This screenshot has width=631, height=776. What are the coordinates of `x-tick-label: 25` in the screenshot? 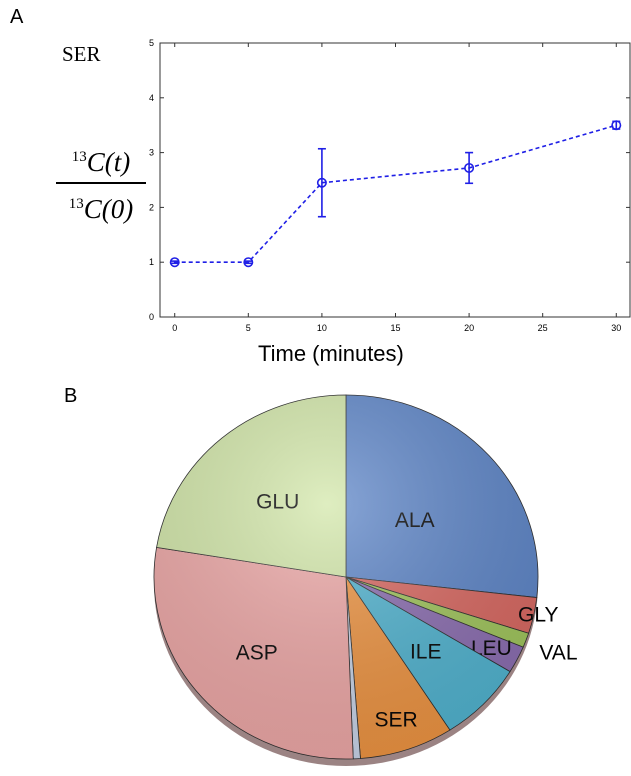 It's located at (543, 328).